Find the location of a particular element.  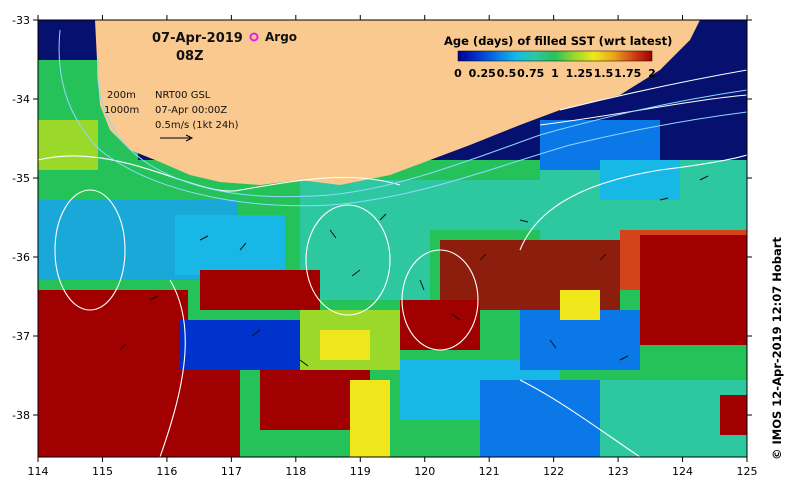

colorbar-tick-label: 1.5 is located at coordinates (604, 73).